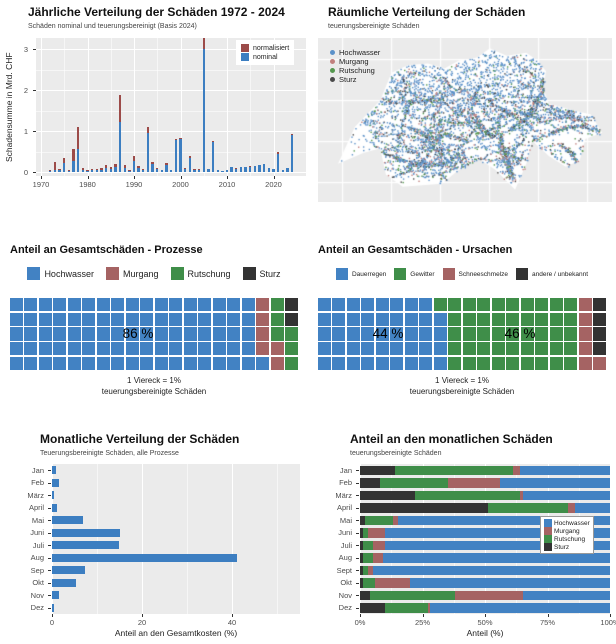  Describe the element at coordinates (332, 52) in the screenshot. I see `legend-dot` at that location.